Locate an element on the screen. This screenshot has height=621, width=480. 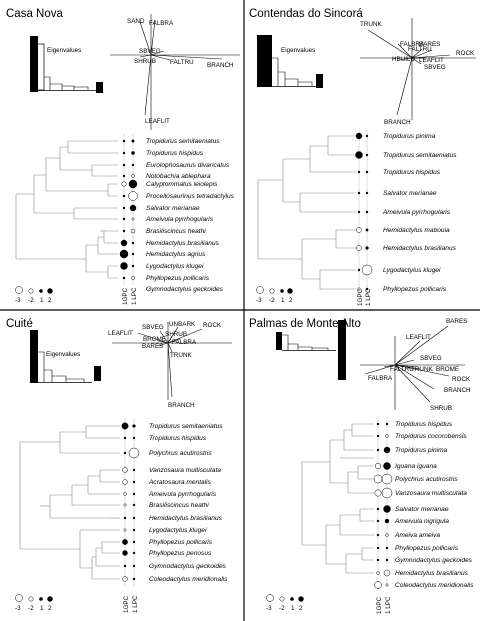
species-label: Tropidurus cocorobensis is located at coordinates (431, 436).